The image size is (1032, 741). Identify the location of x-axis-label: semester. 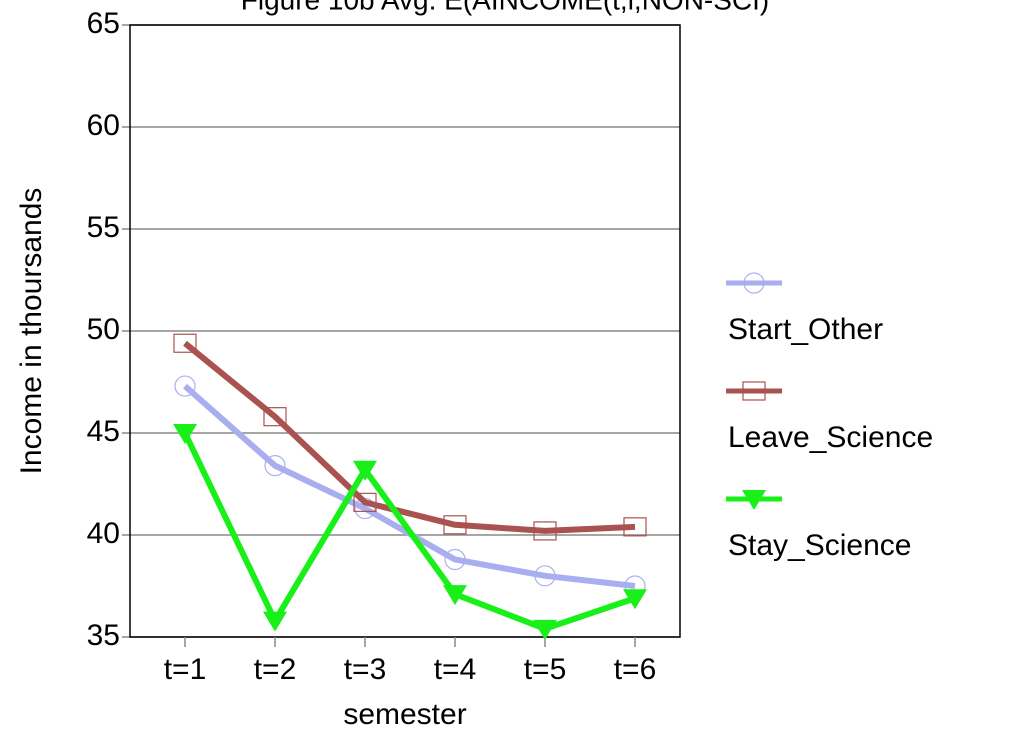
(404, 714).